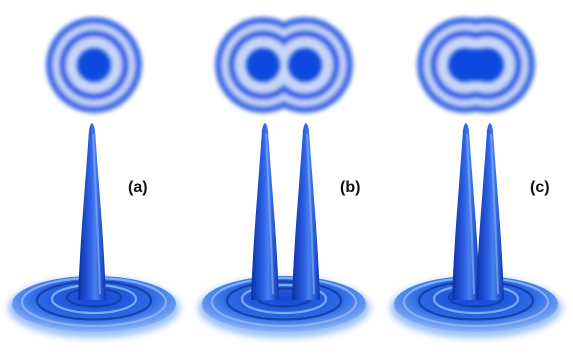 The width and height of the screenshot is (573, 363). I want to click on panel-label-a: (a), so click(138, 187).